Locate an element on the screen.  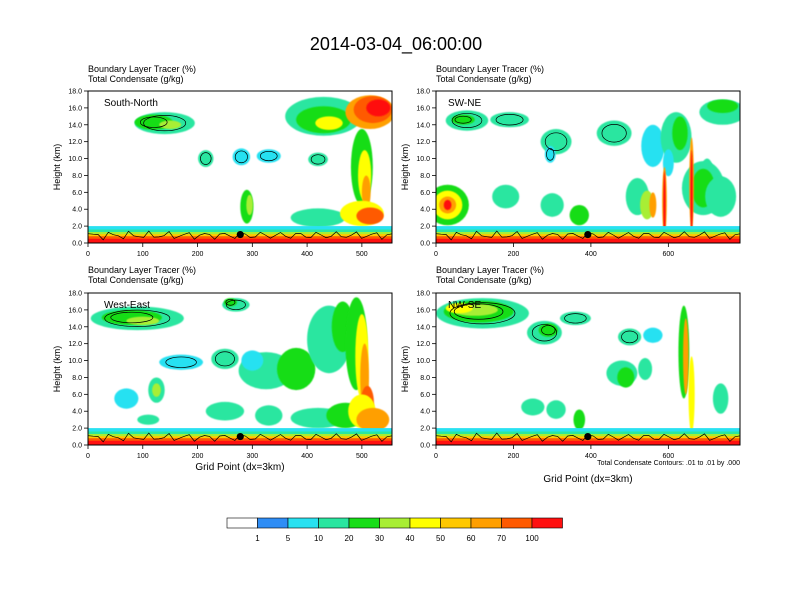
colorbar-label: 70 is located at coordinates (501, 538).